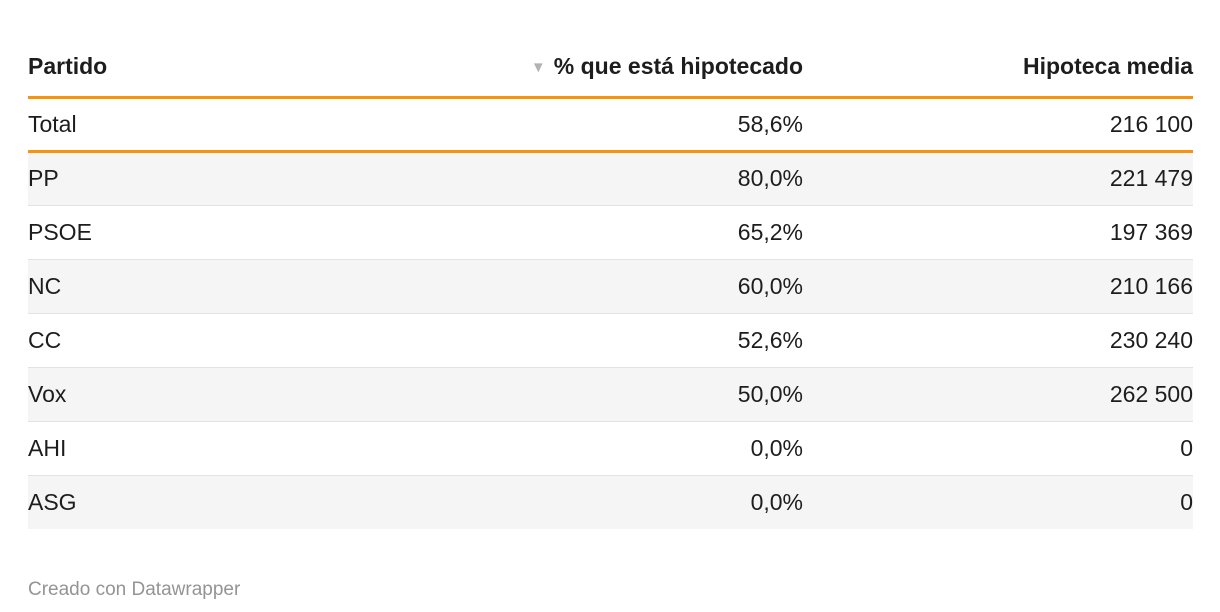 This screenshot has width=1220, height=612. What do you see at coordinates (193, 393) in the screenshot?
I see `cell-partido: Vox` at bounding box center [193, 393].